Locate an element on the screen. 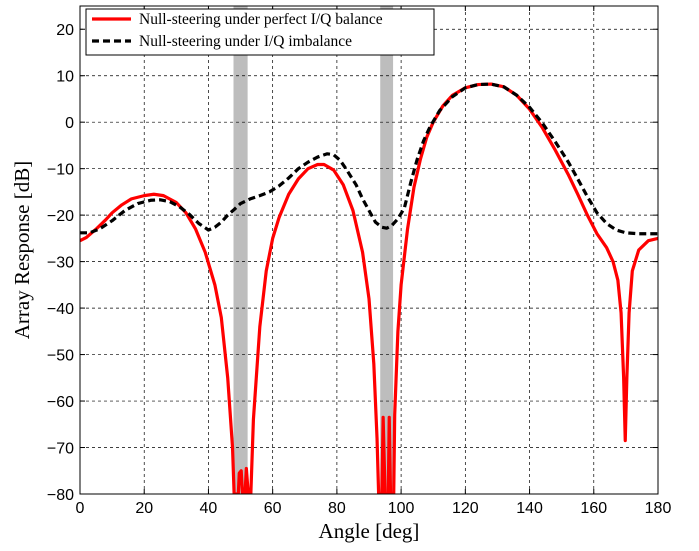  y-tick-label--30: −30 is located at coordinates (60, 263).